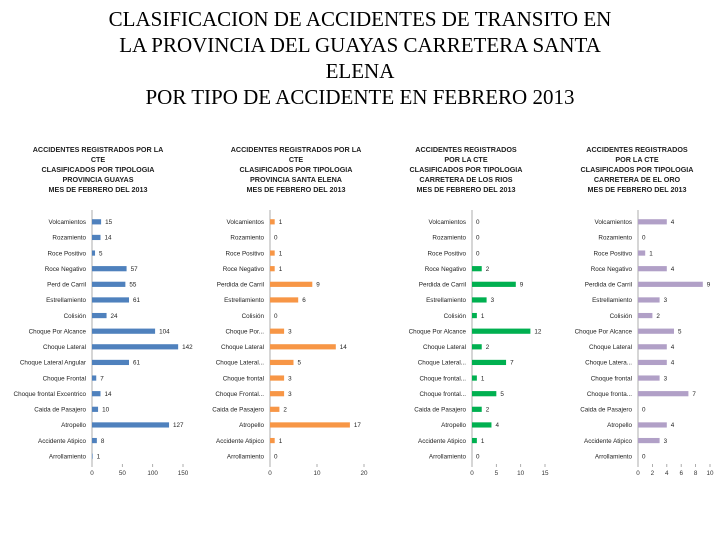  I want to click on title-line: LA PROVINCIA DEL GUAYAS CARRETERA SANTA, so click(360, 45).